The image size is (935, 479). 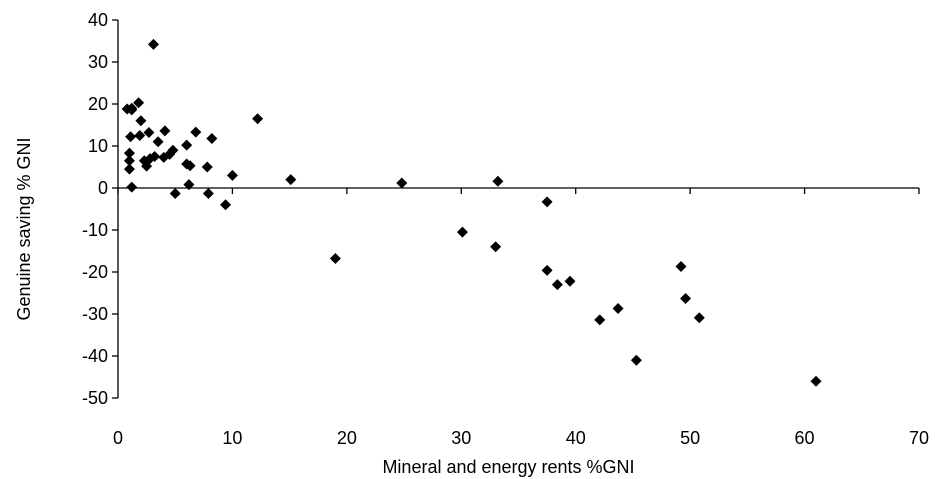 I want to click on y-tick-label: -20, so click(x=95, y=272).